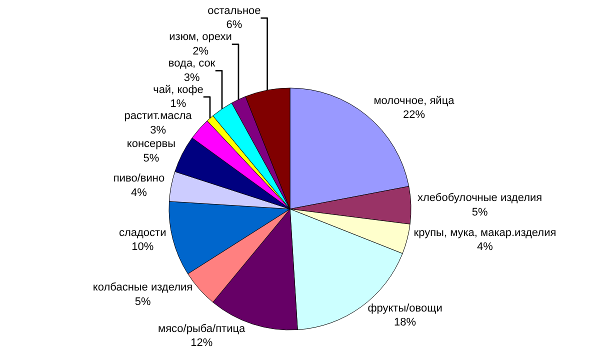 The image size is (600, 360). I want to click on slice-label: мясо/рыба/птица, so click(202, 328).